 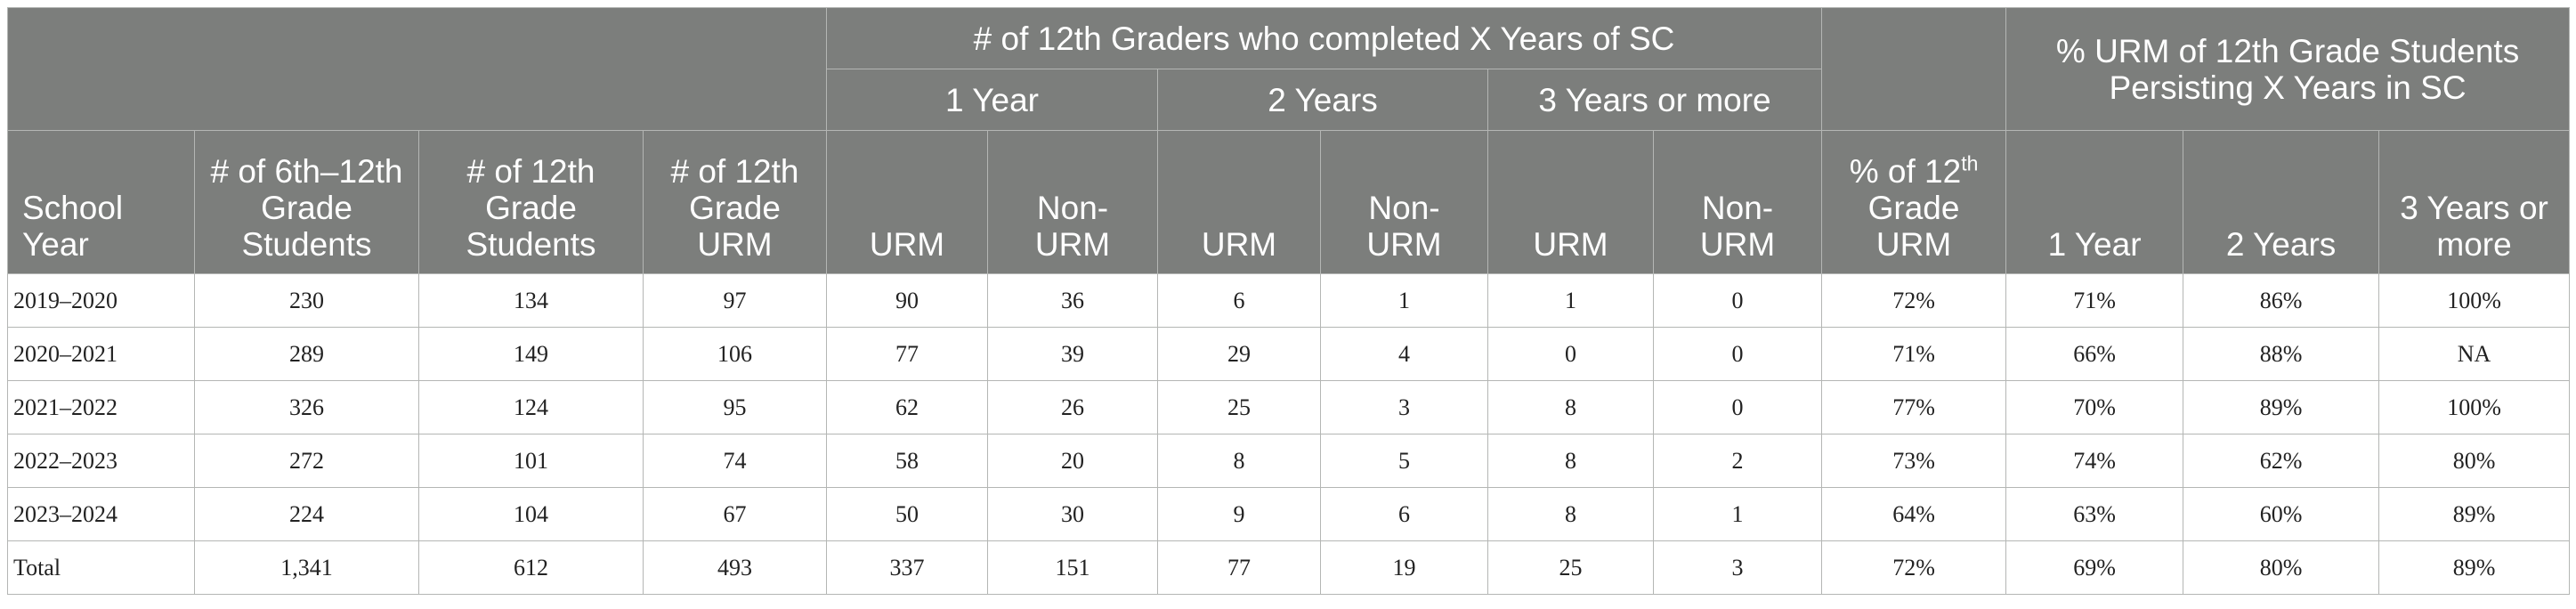 What do you see at coordinates (992, 100) in the screenshot?
I see `header-sub-1-year: 1 Year` at bounding box center [992, 100].